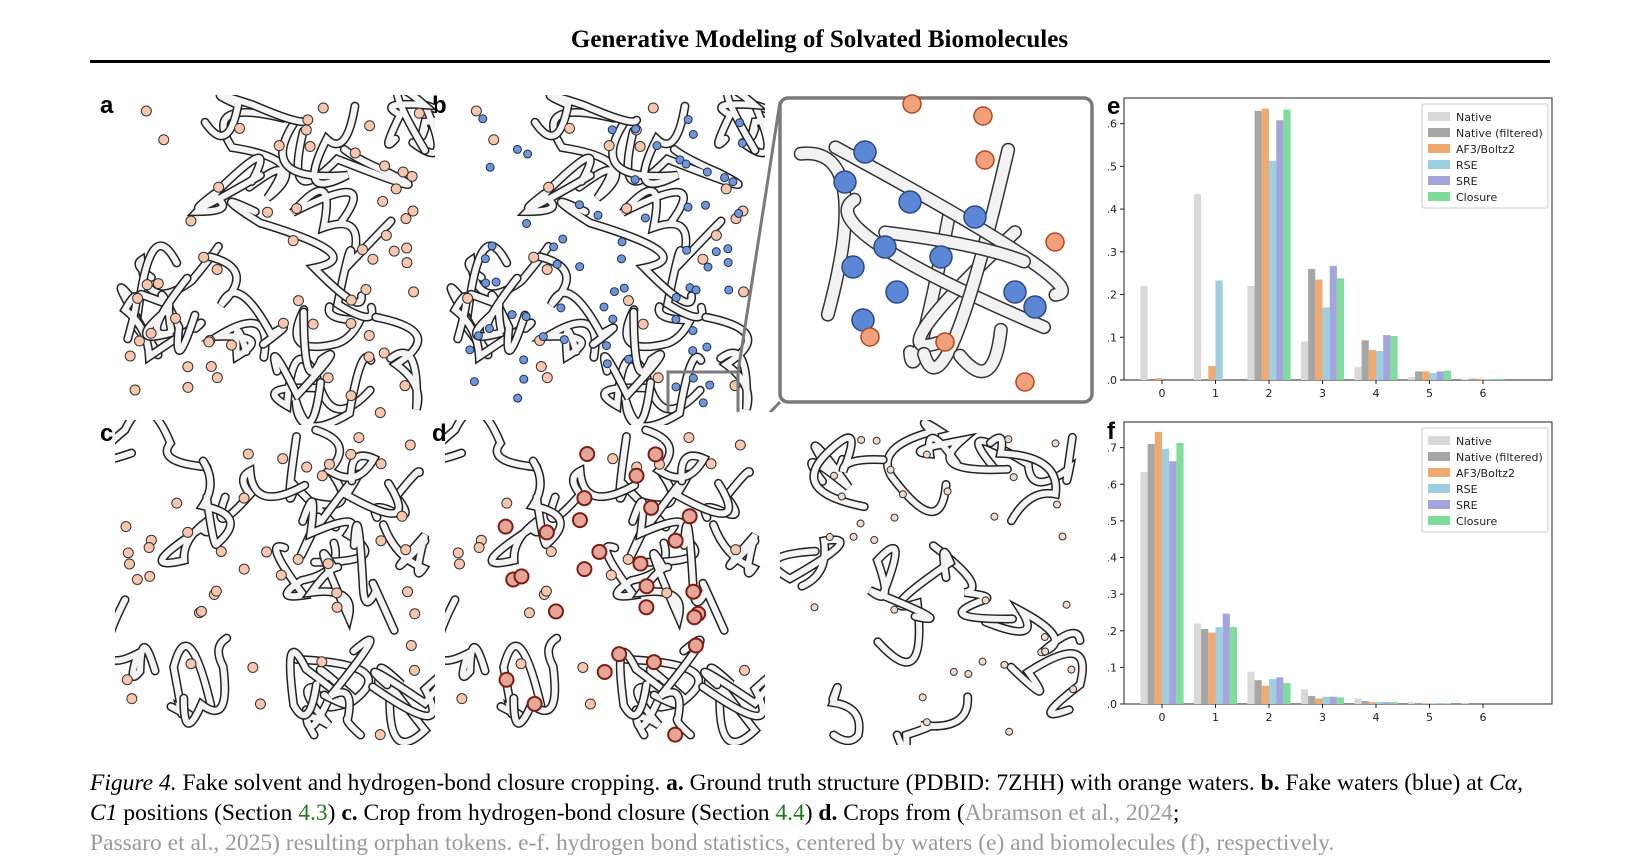 Image resolution: width=1639 pixels, height=858 pixels. I want to click on x-tick-label: 0, so click(1162, 717).